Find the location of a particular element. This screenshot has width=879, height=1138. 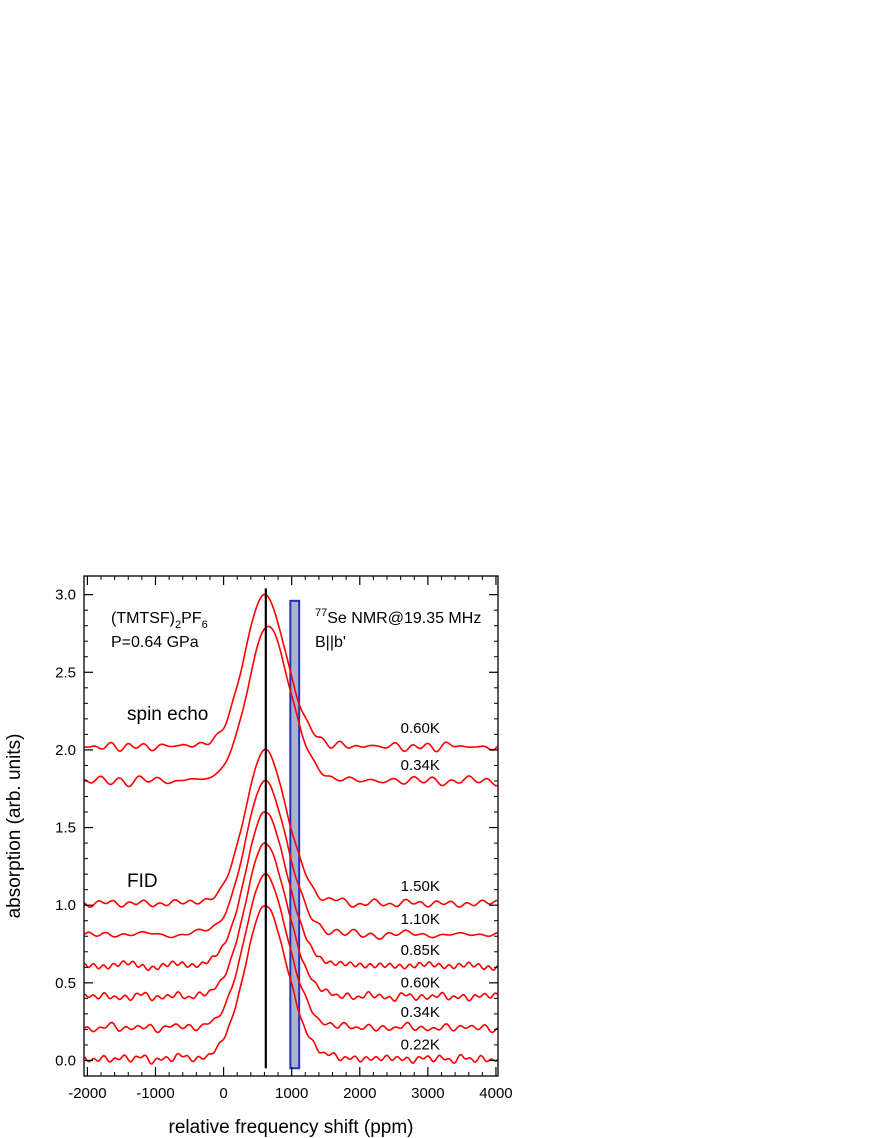

series-label: 1.10K is located at coordinates (420, 919).